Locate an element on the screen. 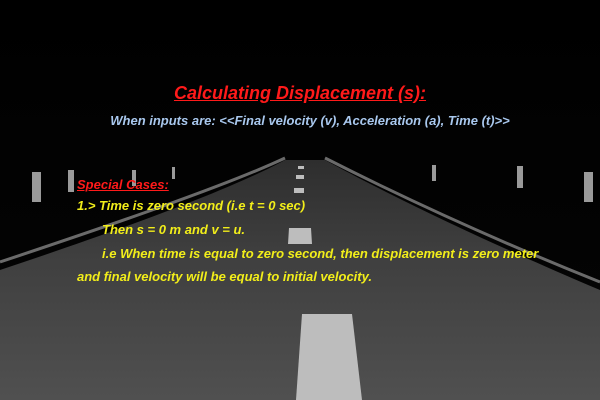 Image resolution: width=600 pixels, height=400 pixels. right-roadside-posts is located at coordinates (512, 183).